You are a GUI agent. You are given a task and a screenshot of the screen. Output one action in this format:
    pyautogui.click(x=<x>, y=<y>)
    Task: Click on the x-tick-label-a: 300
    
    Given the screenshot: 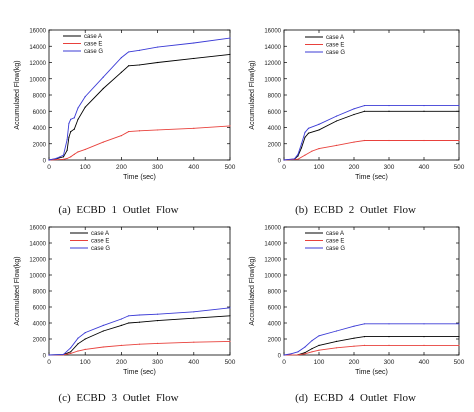 What is the action you would take?
    pyautogui.click(x=157, y=167)
    